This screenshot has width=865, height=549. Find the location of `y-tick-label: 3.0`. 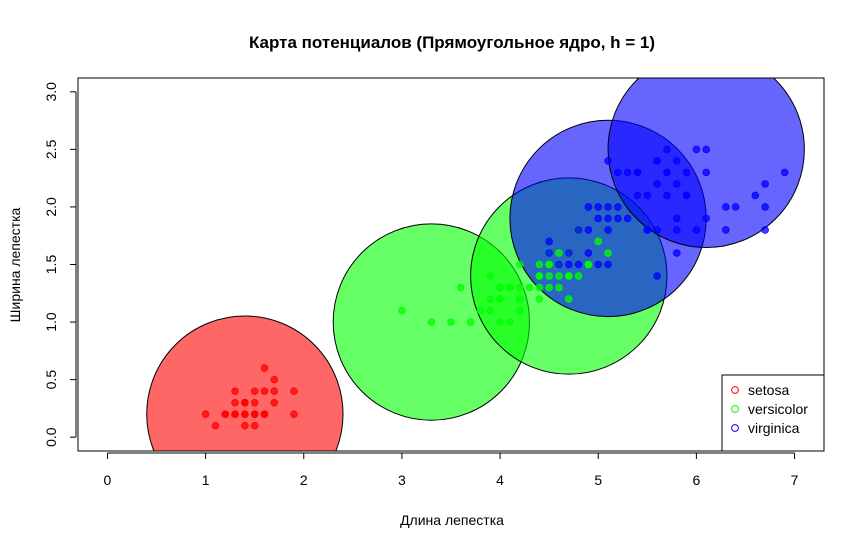

y-tick-label: 3.0 is located at coordinates (51, 92).